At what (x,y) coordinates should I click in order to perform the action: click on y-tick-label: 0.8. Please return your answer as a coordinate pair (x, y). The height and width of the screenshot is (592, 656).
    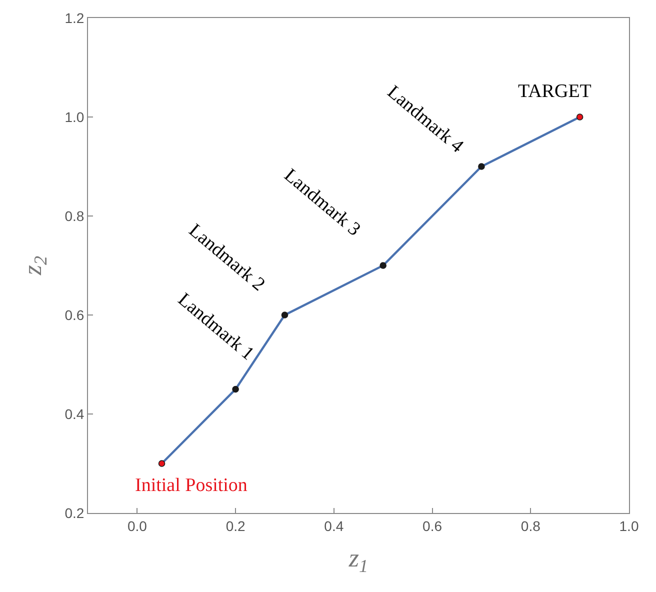
    Looking at the image, I should click on (74, 216).